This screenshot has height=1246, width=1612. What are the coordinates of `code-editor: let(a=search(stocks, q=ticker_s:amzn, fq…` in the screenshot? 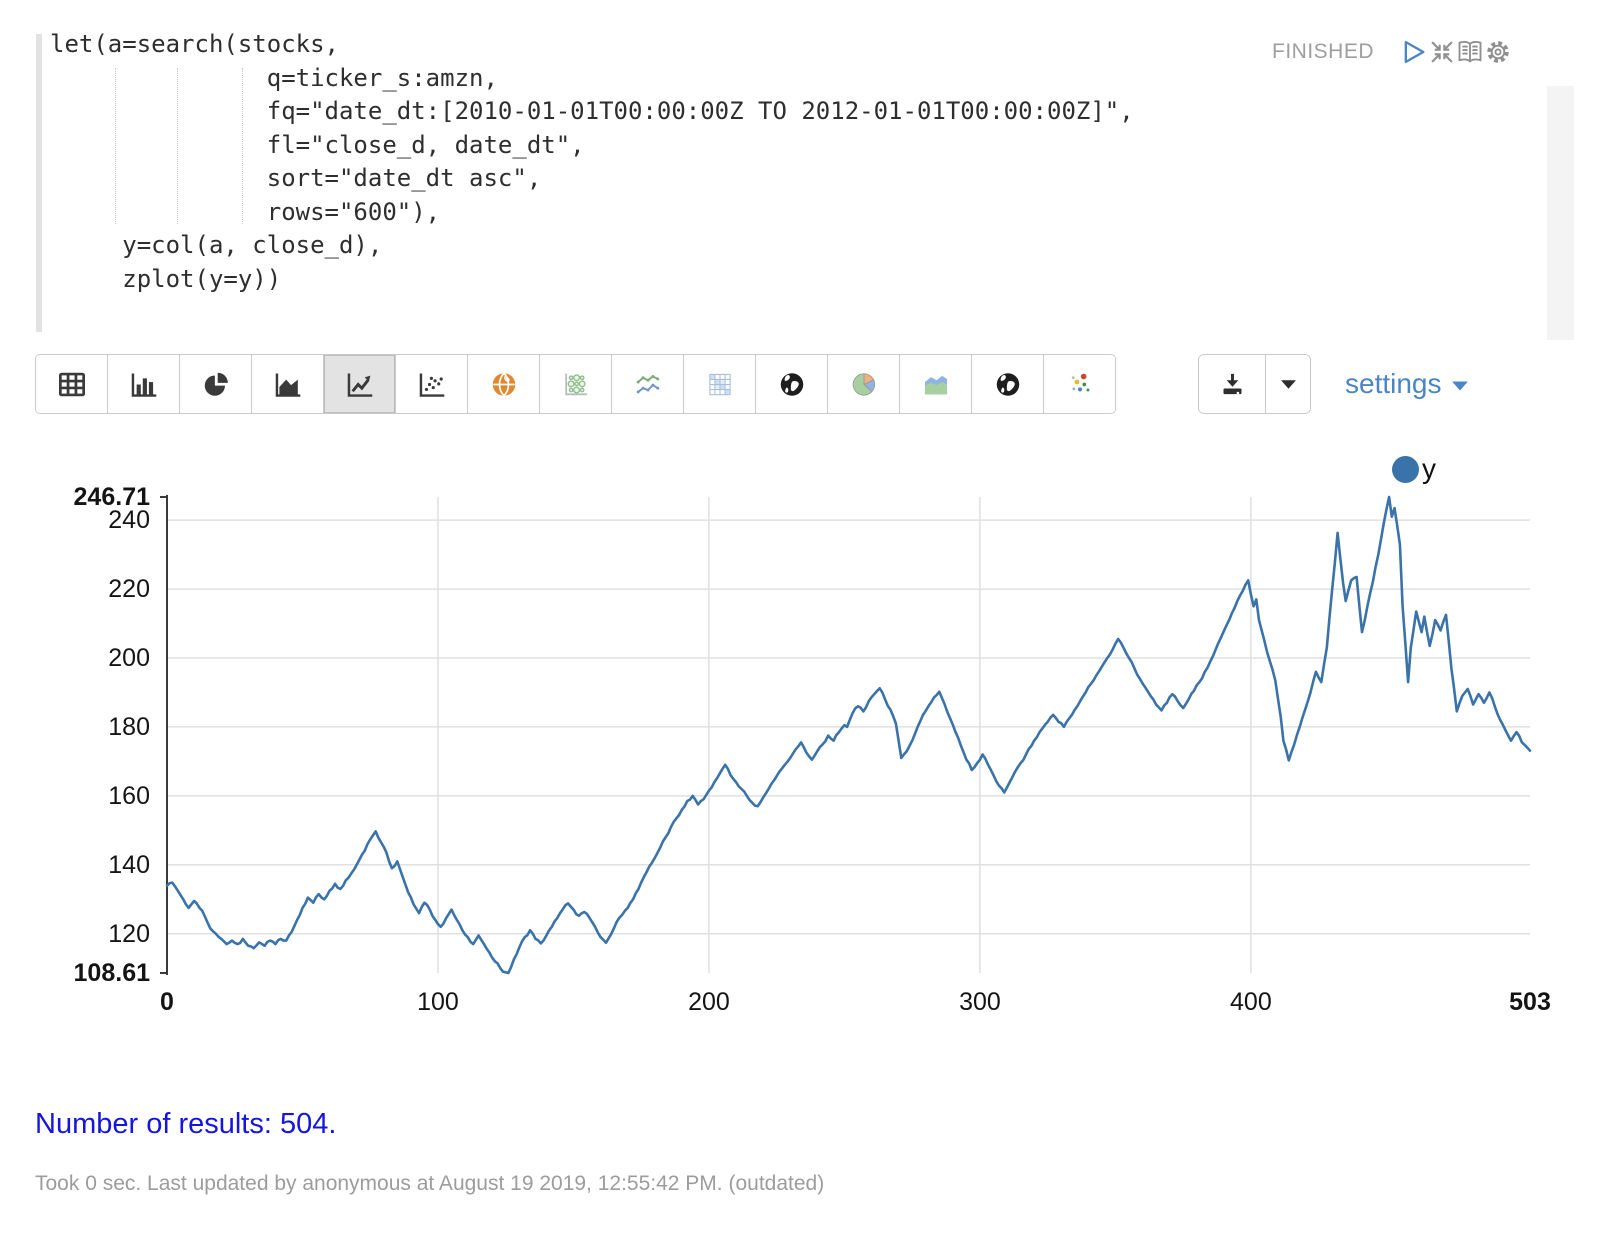 It's located at (592, 161).